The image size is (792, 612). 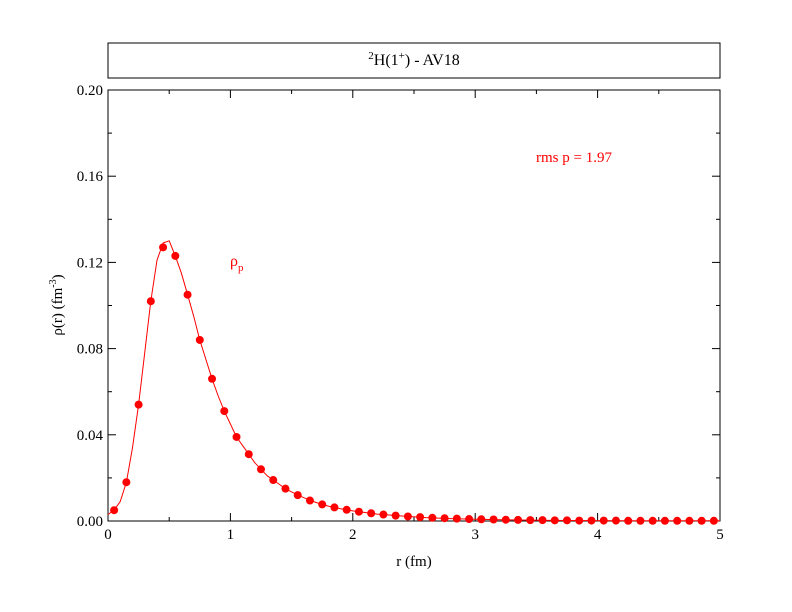 I want to click on x-tick-label: 5, so click(x=720, y=535).